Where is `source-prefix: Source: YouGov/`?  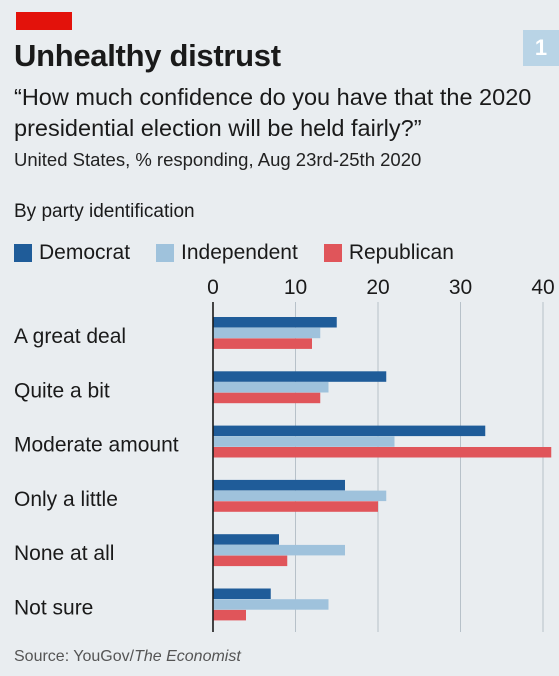 source-prefix: Source: YouGov/ is located at coordinates (74, 656).